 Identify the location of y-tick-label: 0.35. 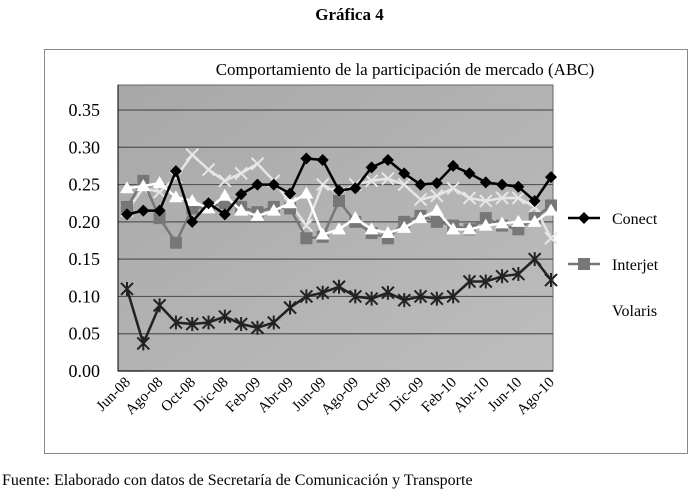
(85, 110).